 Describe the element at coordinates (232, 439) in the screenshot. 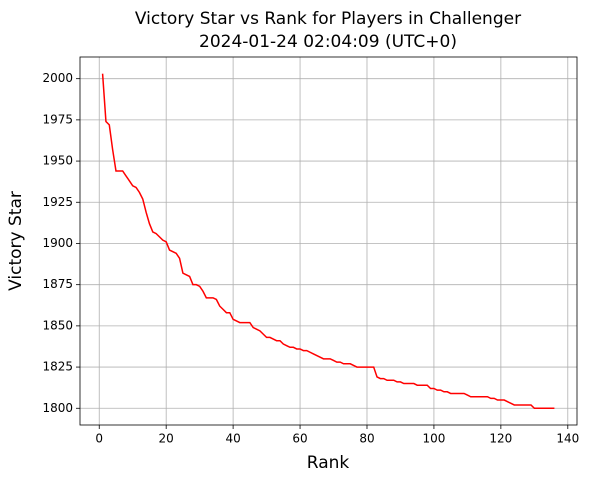

I see `x-tick-label: 40` at that location.